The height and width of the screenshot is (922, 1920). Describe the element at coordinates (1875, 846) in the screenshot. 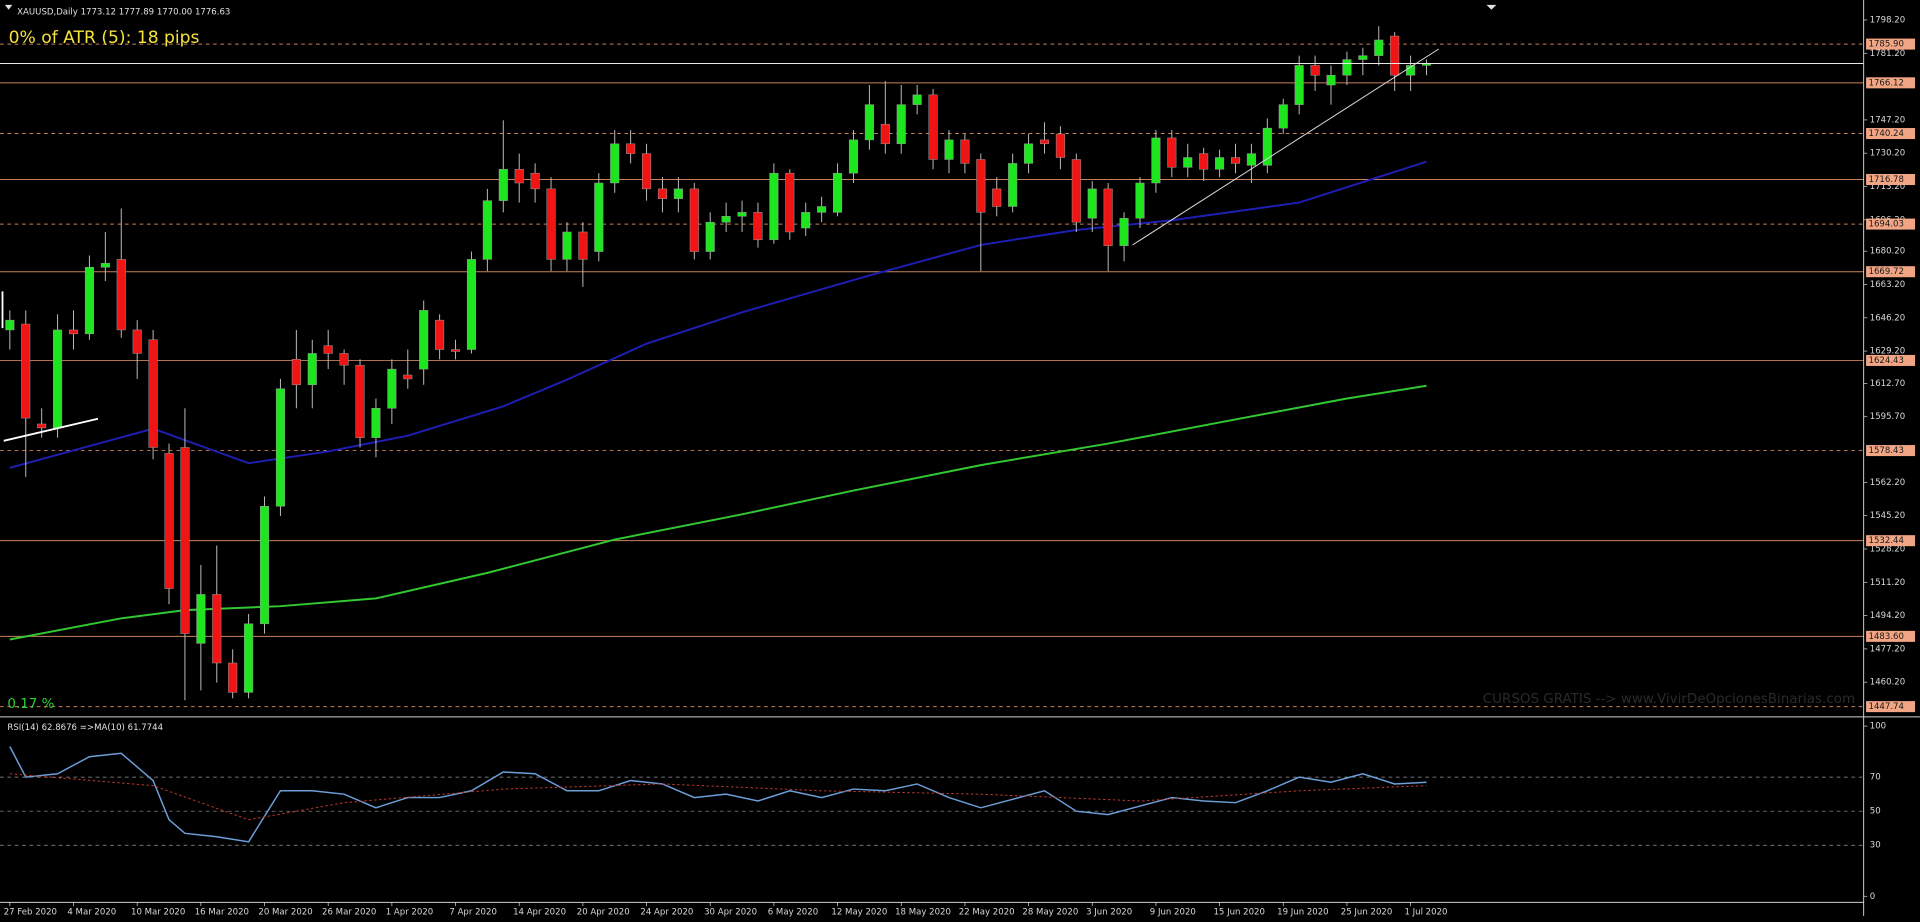

I see `rsi-tick-label: 30` at that location.